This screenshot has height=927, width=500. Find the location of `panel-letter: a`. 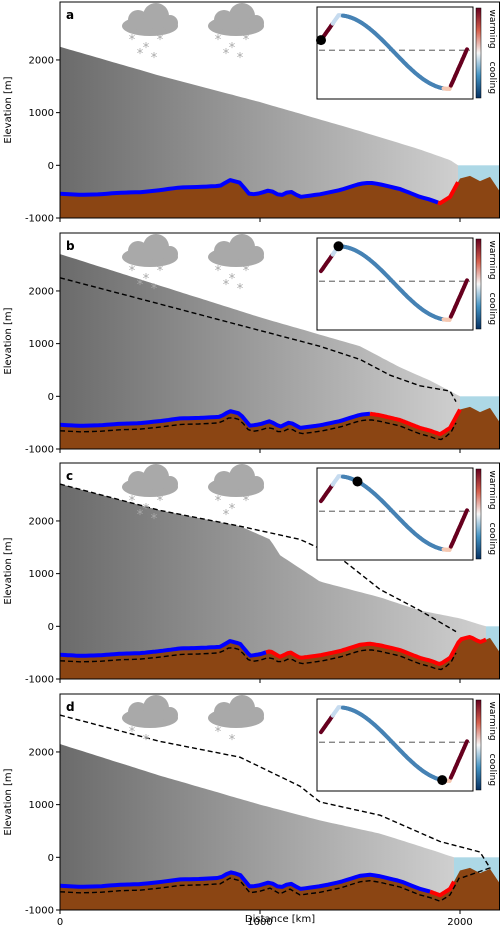

panel-letter: a is located at coordinates (70, 15).